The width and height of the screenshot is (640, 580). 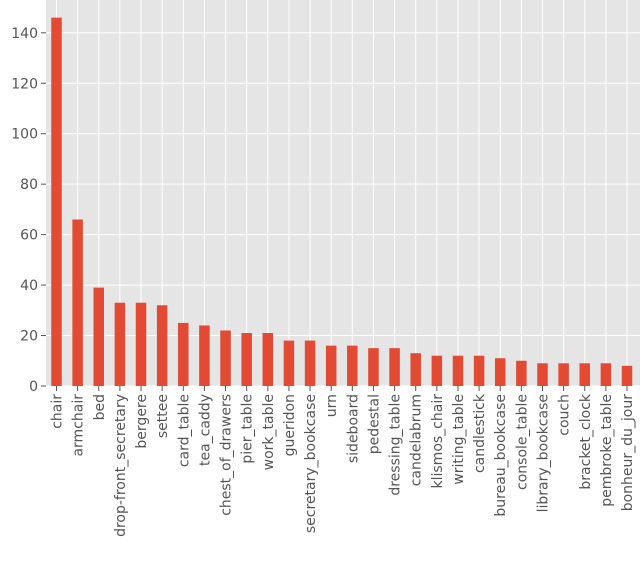 I want to click on bar-couch, so click(x=563, y=374).